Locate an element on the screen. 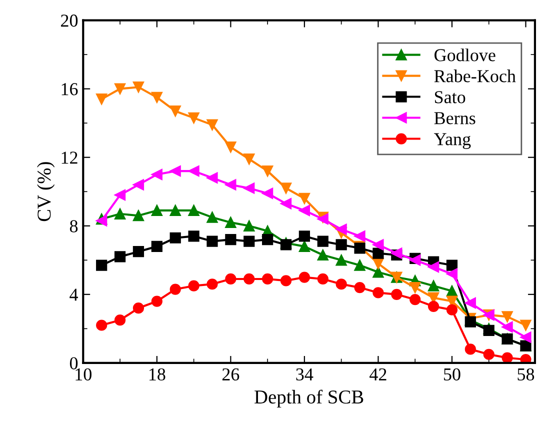 This screenshot has height=423, width=547. x-tick-label: 34 is located at coordinates (305, 374).